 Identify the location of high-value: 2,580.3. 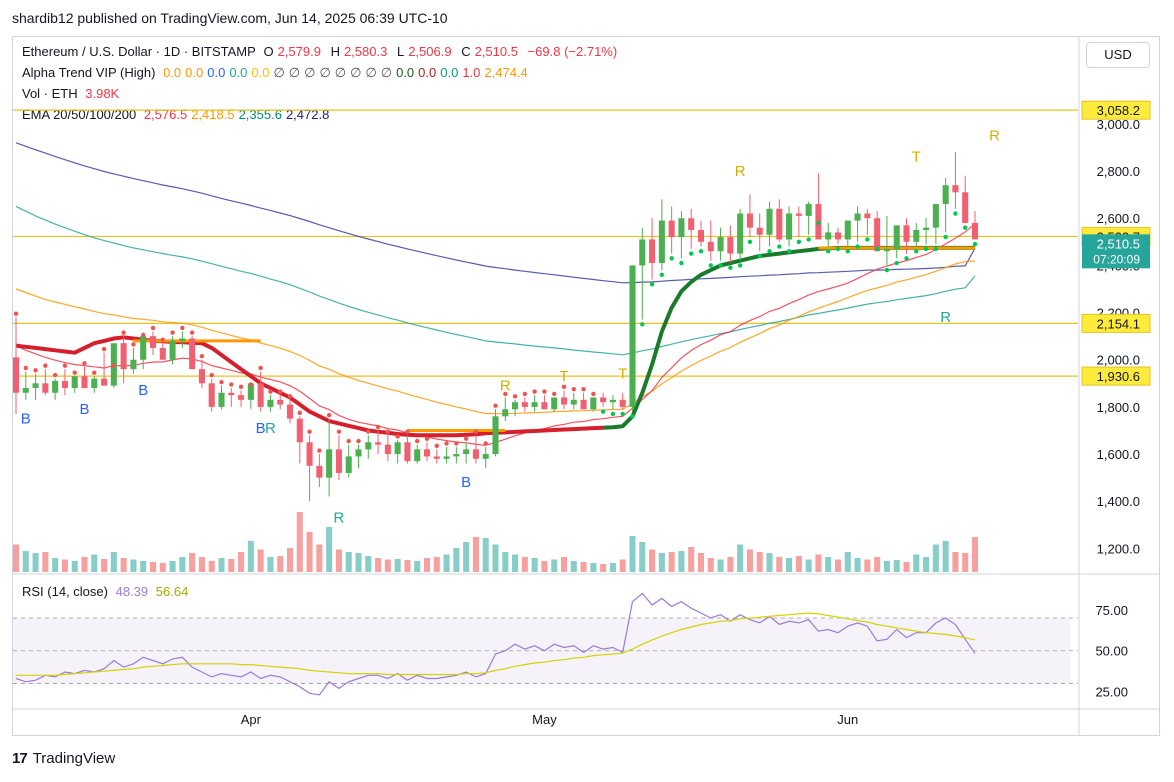
(365, 51).